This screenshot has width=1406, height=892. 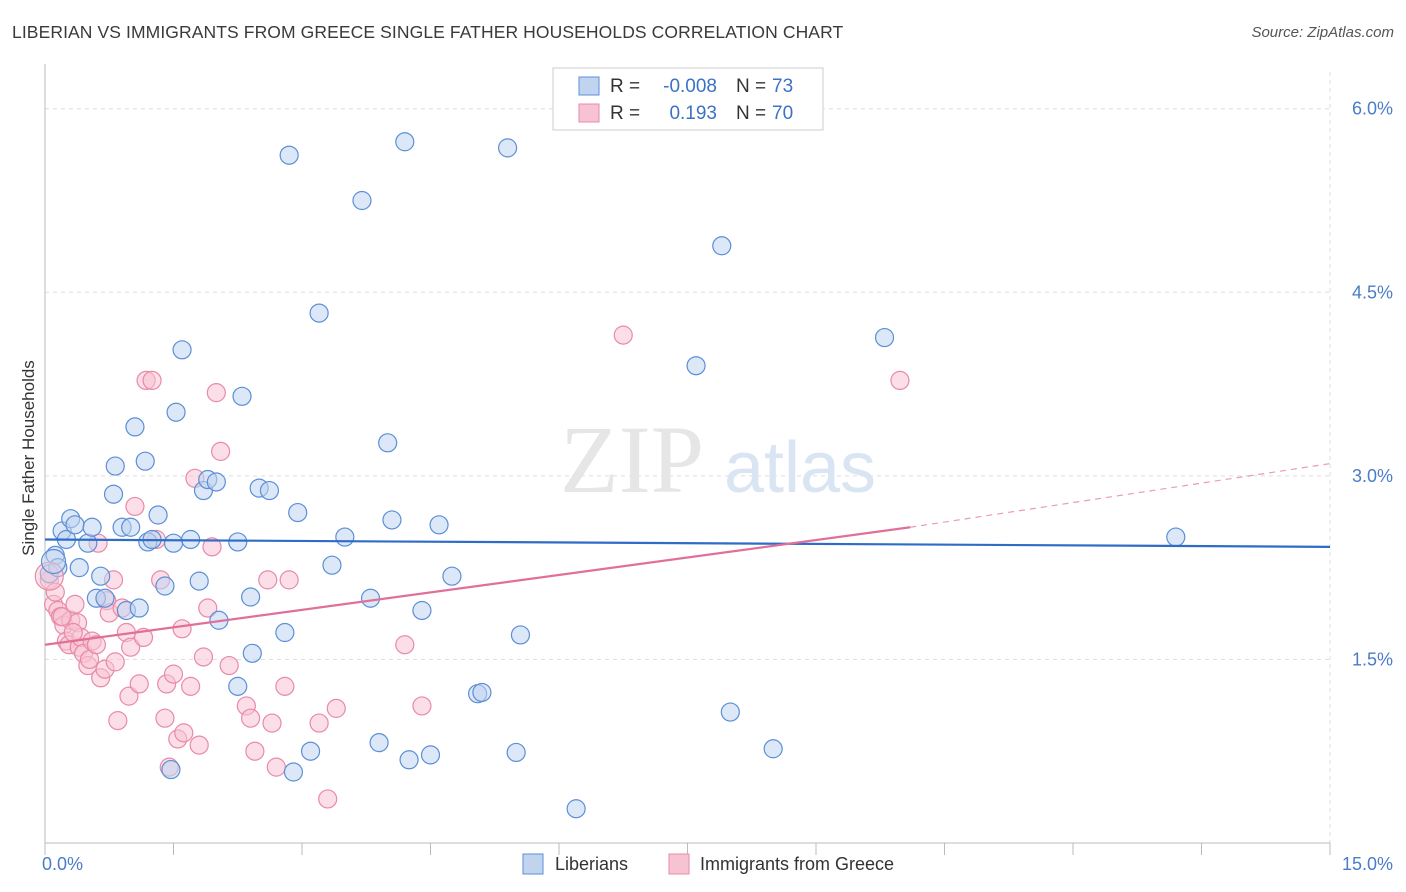 What do you see at coordinates (53, 561) in the screenshot?
I see `point-liberians-cluster` at bounding box center [53, 561].